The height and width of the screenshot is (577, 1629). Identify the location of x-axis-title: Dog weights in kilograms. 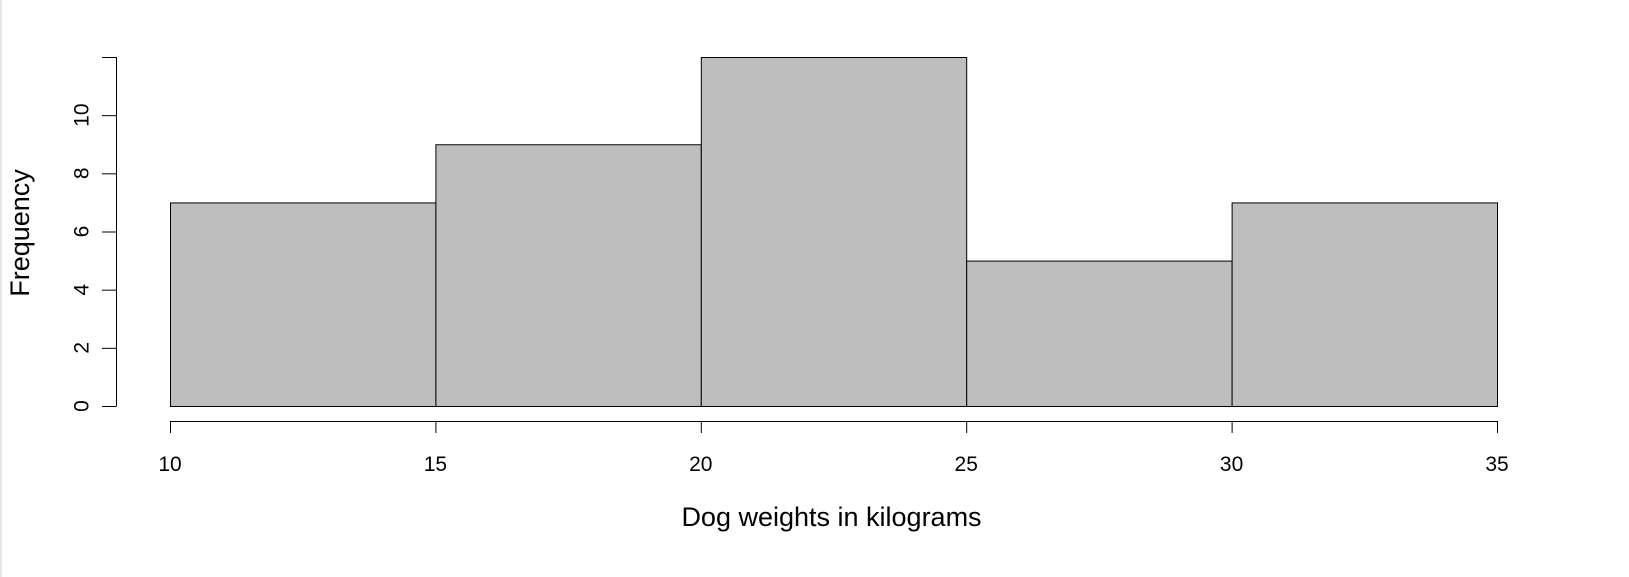
(831, 517).